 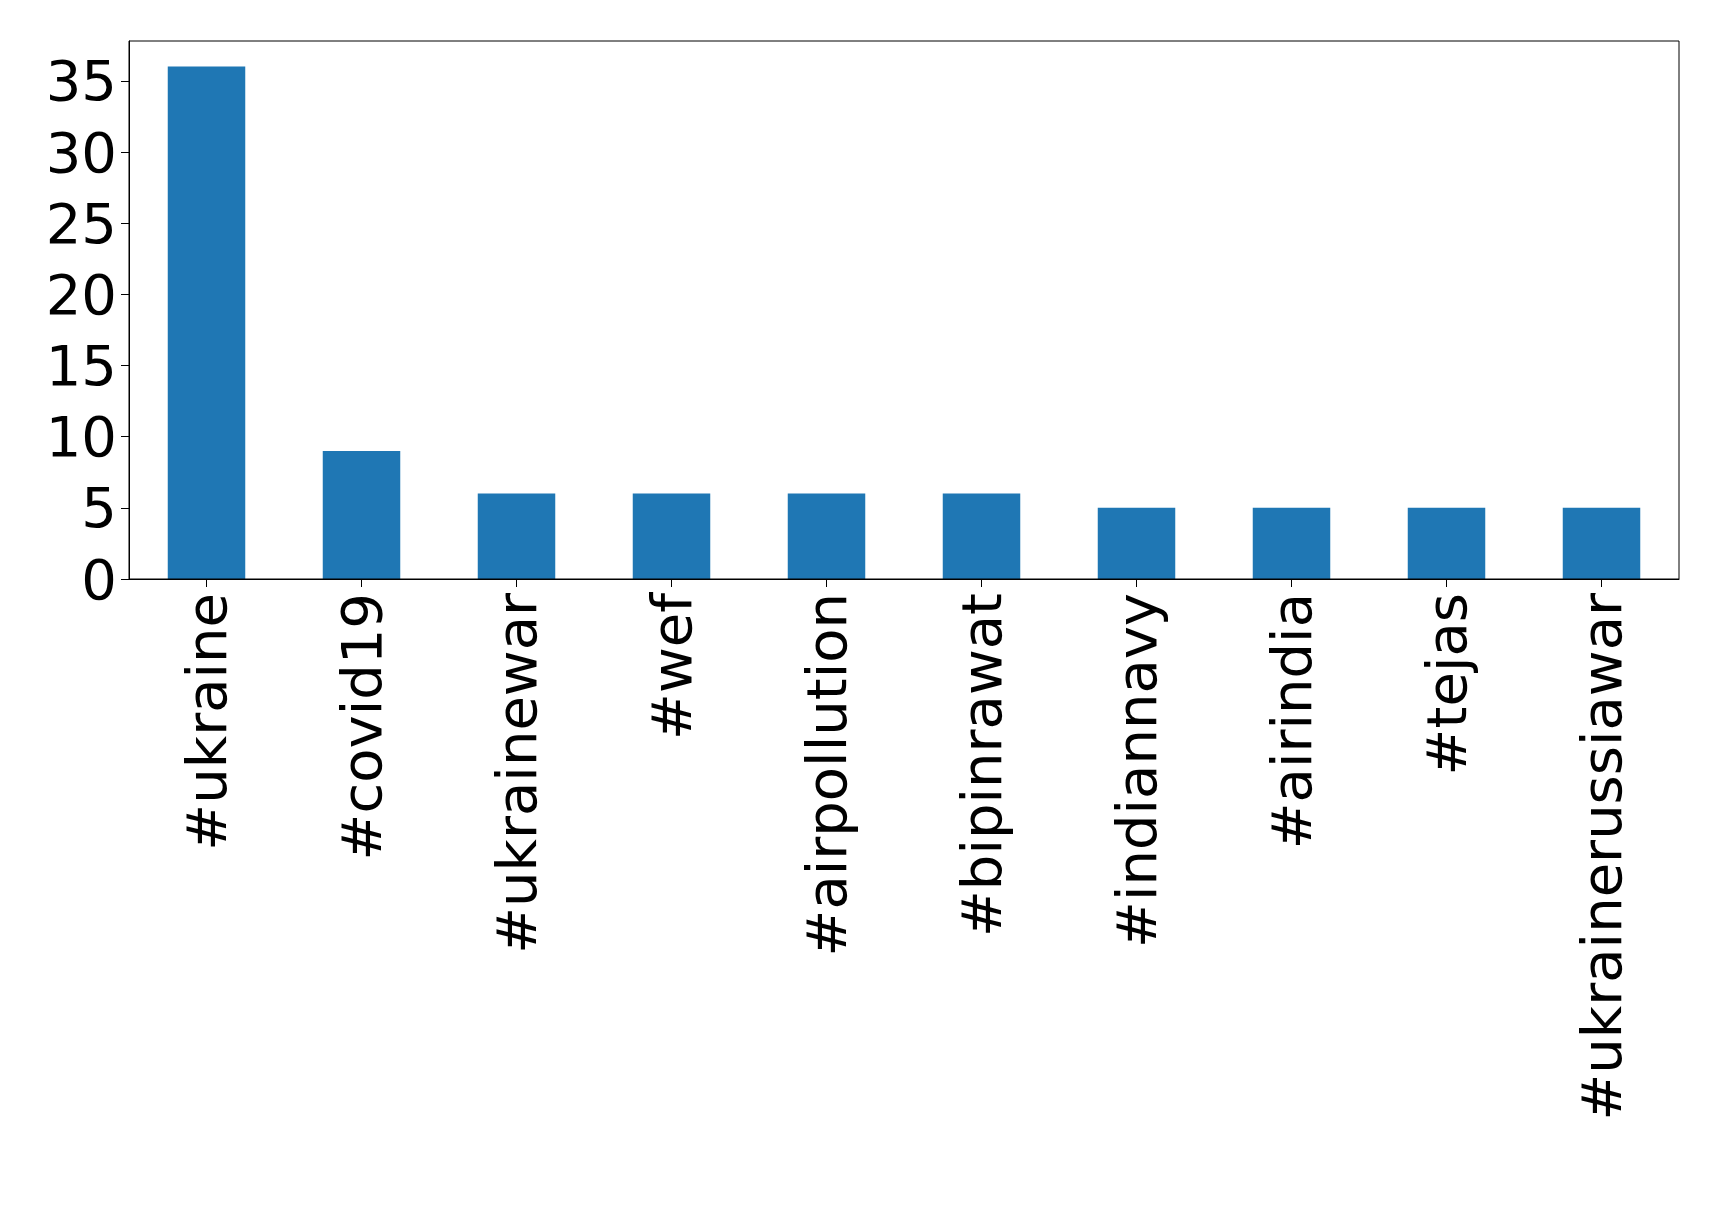 What do you see at coordinates (1446, 684) in the screenshot?
I see `x-tick-label: #tejas` at bounding box center [1446, 684].